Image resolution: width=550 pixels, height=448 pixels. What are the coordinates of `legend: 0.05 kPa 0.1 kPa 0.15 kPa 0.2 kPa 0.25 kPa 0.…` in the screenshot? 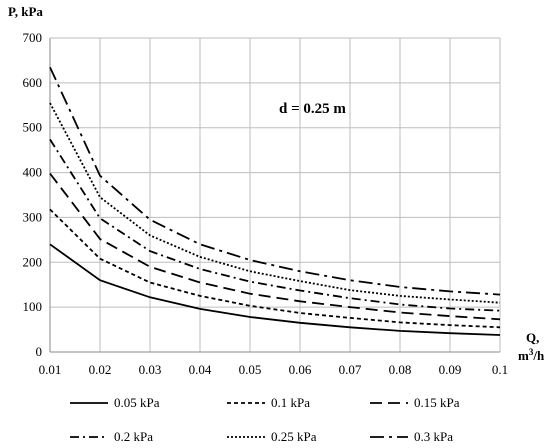 It's located at (265, 419).